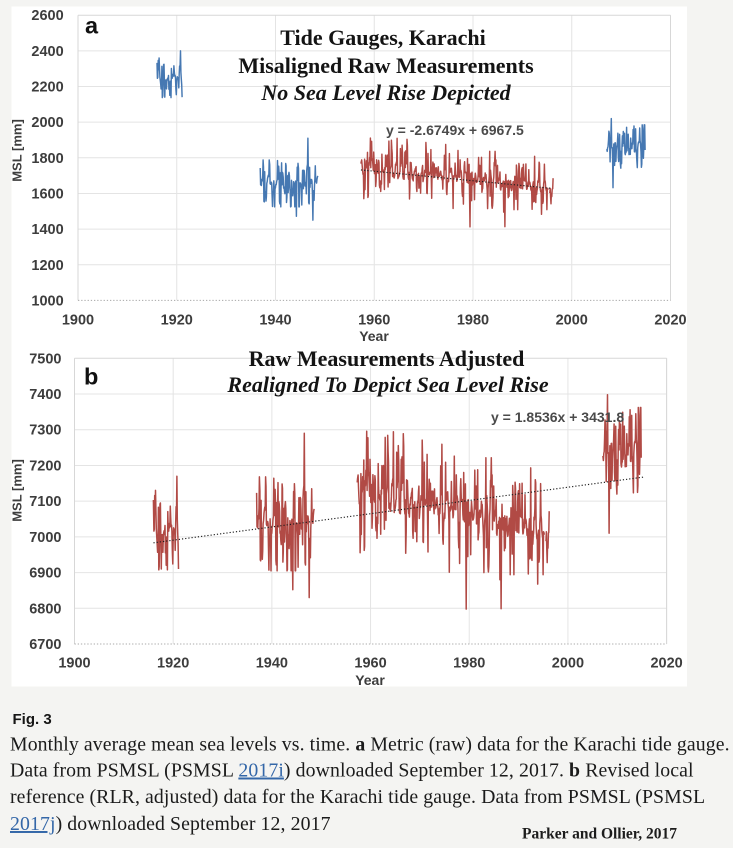 Image resolution: width=733 pixels, height=848 pixels. Describe the element at coordinates (47, 194) in the screenshot. I see `svg-text: 1600` at that location.